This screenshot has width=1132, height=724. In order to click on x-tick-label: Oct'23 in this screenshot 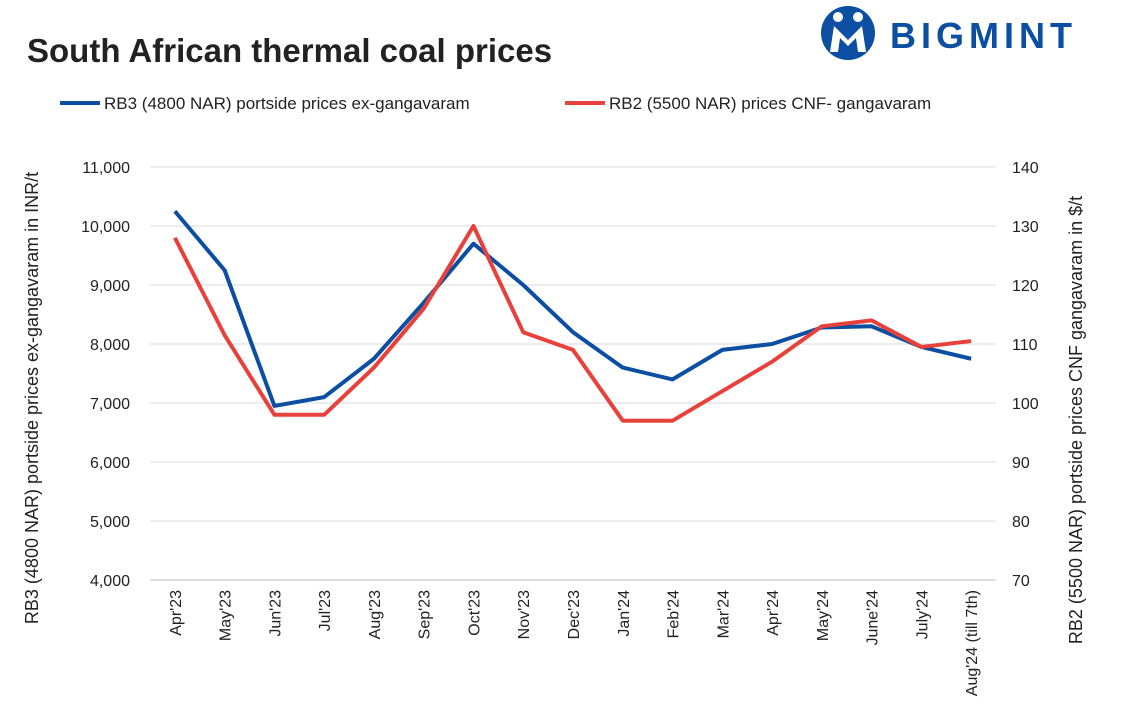, I will do `click(474, 613)`.